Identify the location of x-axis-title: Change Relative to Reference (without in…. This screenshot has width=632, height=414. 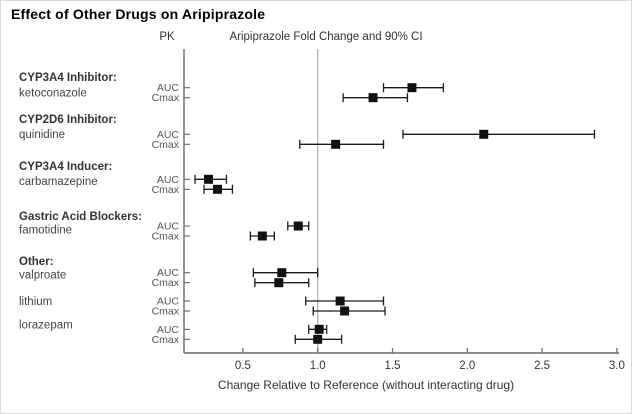
(366, 385).